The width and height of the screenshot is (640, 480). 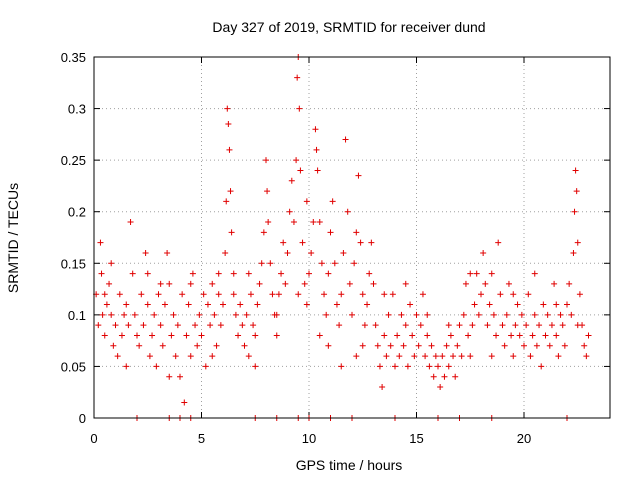 What do you see at coordinates (77, 212) in the screenshot?
I see `y-tick-label: 0.2` at bounding box center [77, 212].